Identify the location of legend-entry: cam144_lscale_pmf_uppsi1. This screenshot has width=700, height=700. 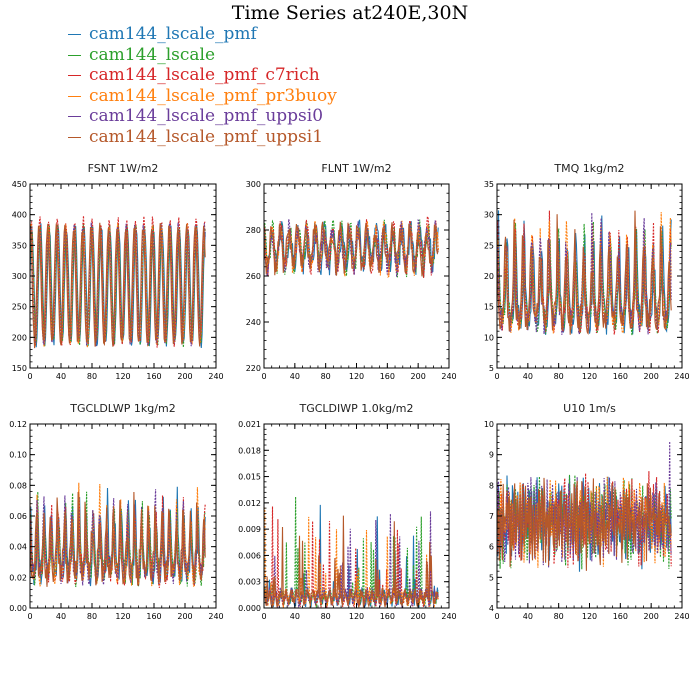
(202, 137).